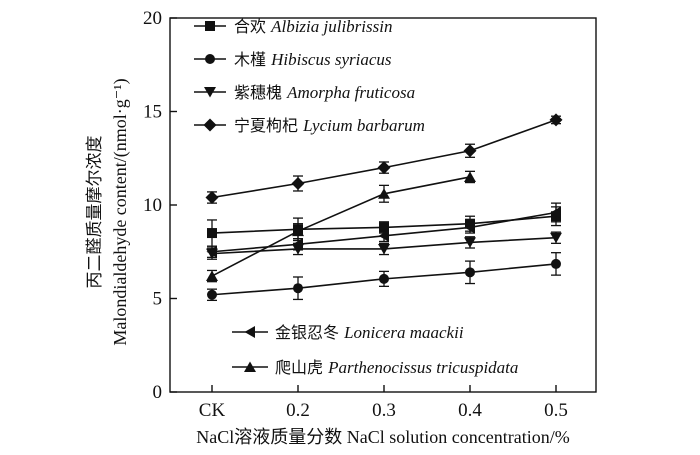 The width and height of the screenshot is (700, 455). I want to click on legend-label-latin: Lonicera maackii, so click(403, 332).